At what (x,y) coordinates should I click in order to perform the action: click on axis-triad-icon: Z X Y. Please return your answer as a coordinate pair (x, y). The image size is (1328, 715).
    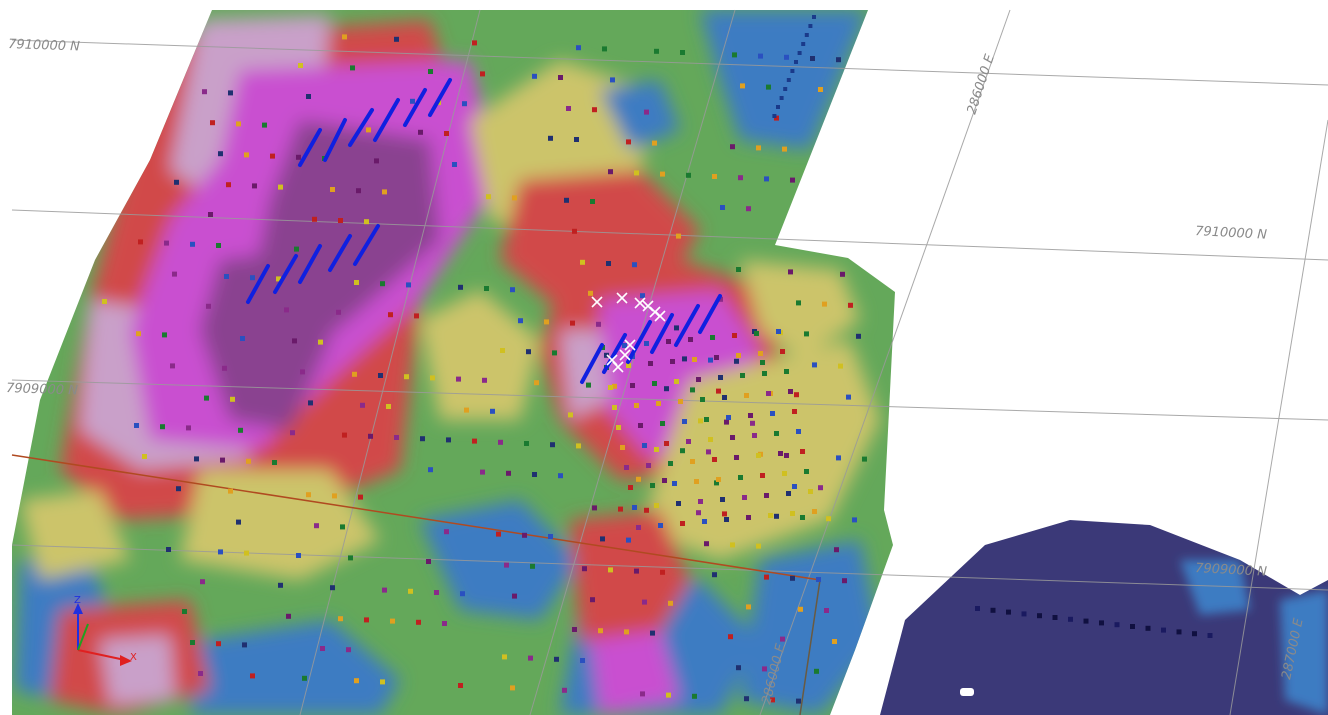
    Looking at the image, I should click on (105, 630).